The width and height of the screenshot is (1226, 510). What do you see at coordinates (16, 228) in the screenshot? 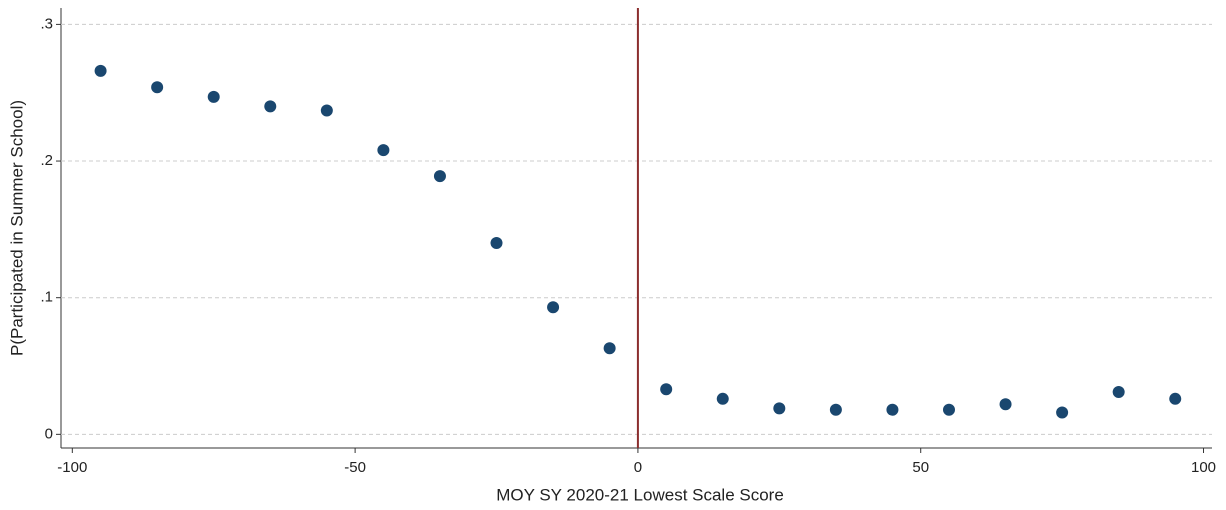
I see `y-axis-label: P(Participated in Summer School)` at bounding box center [16, 228].